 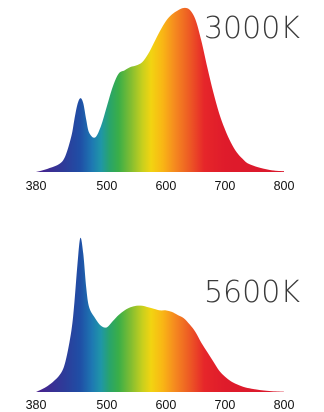 I want to click on color-temperature-label: 5600K, so click(x=252, y=292).